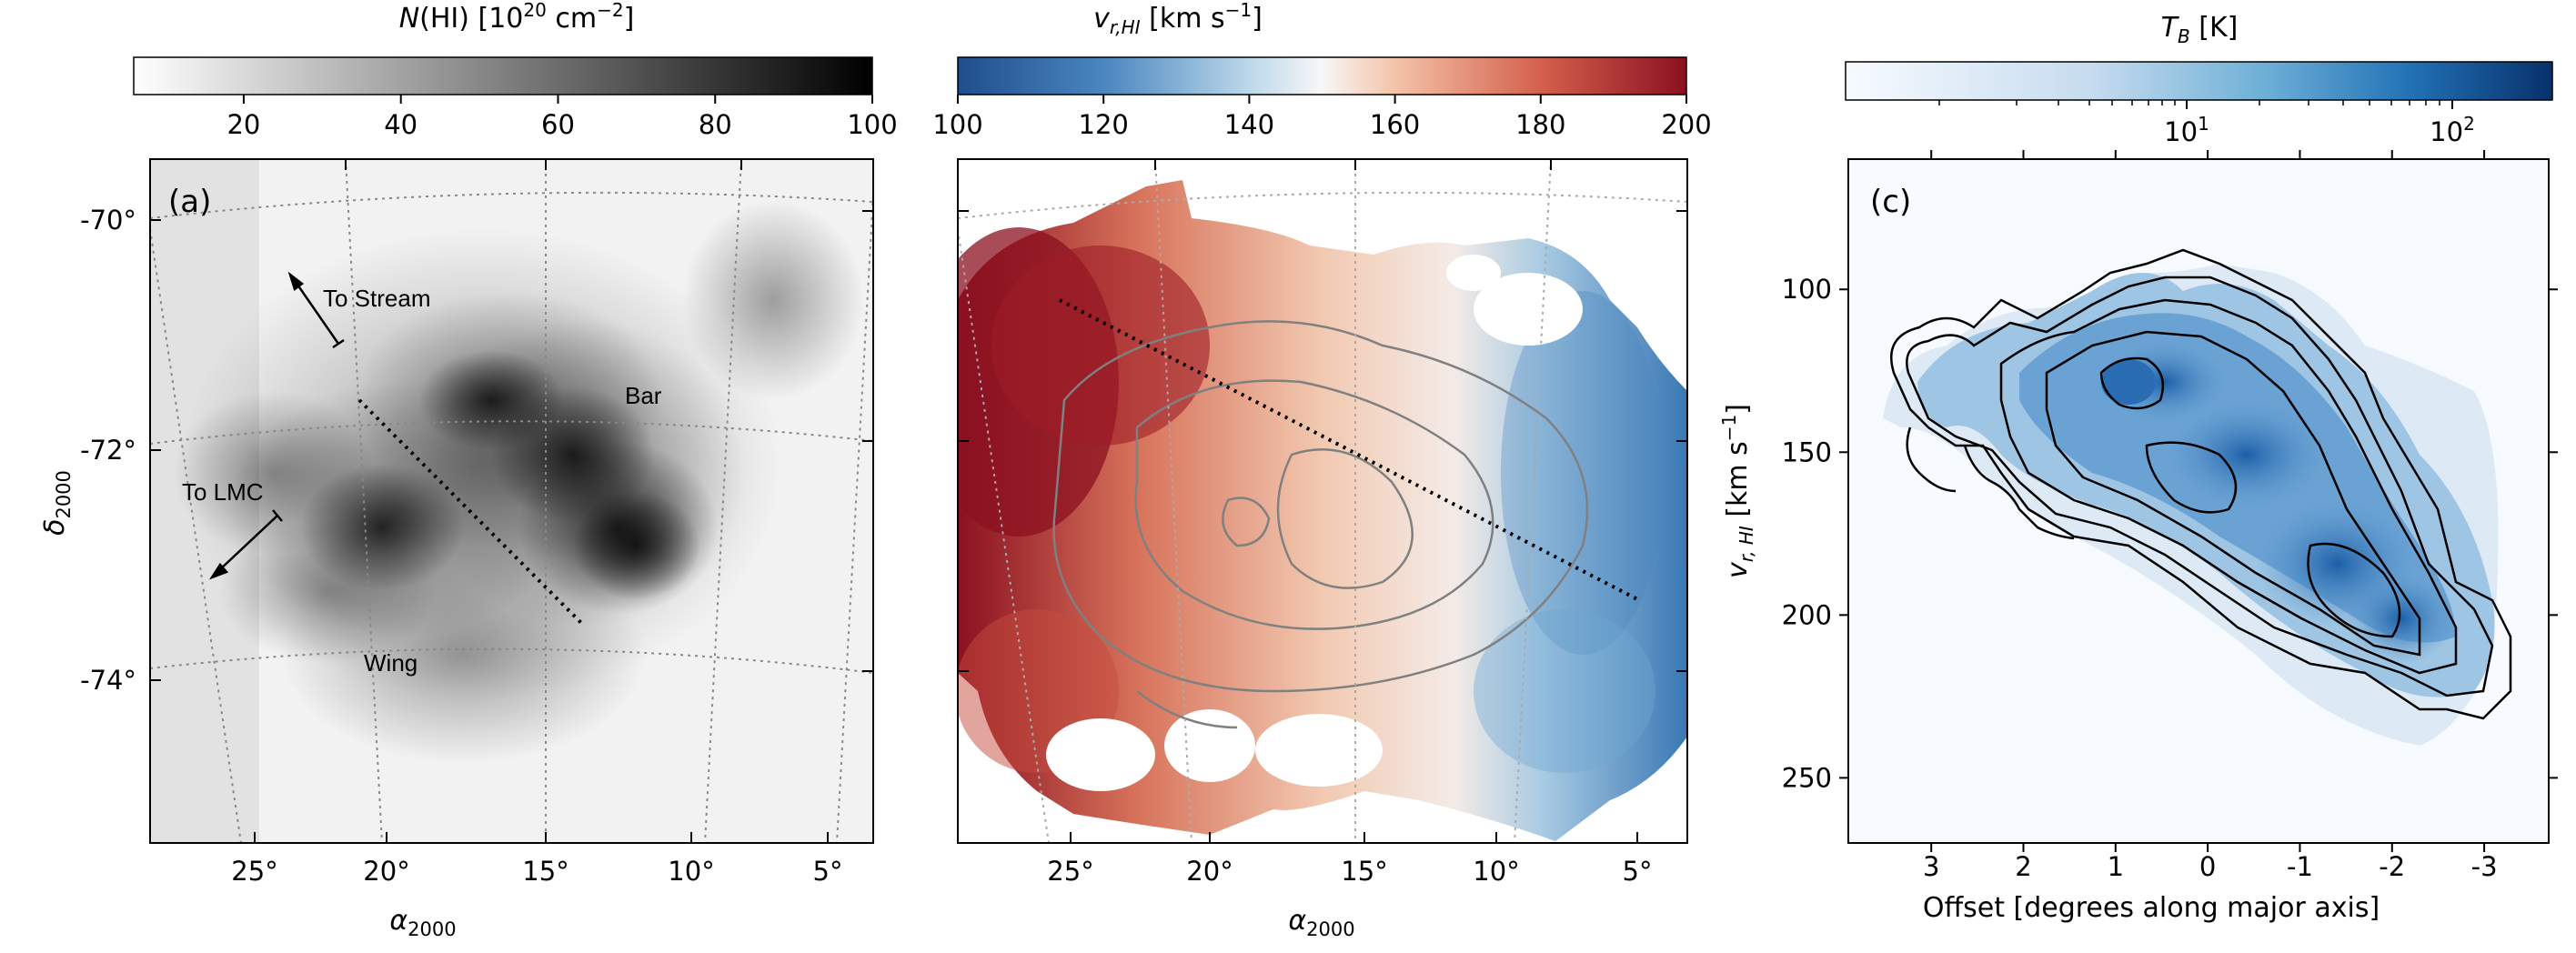  I want to click on annotation-bar: Bar, so click(643, 395).